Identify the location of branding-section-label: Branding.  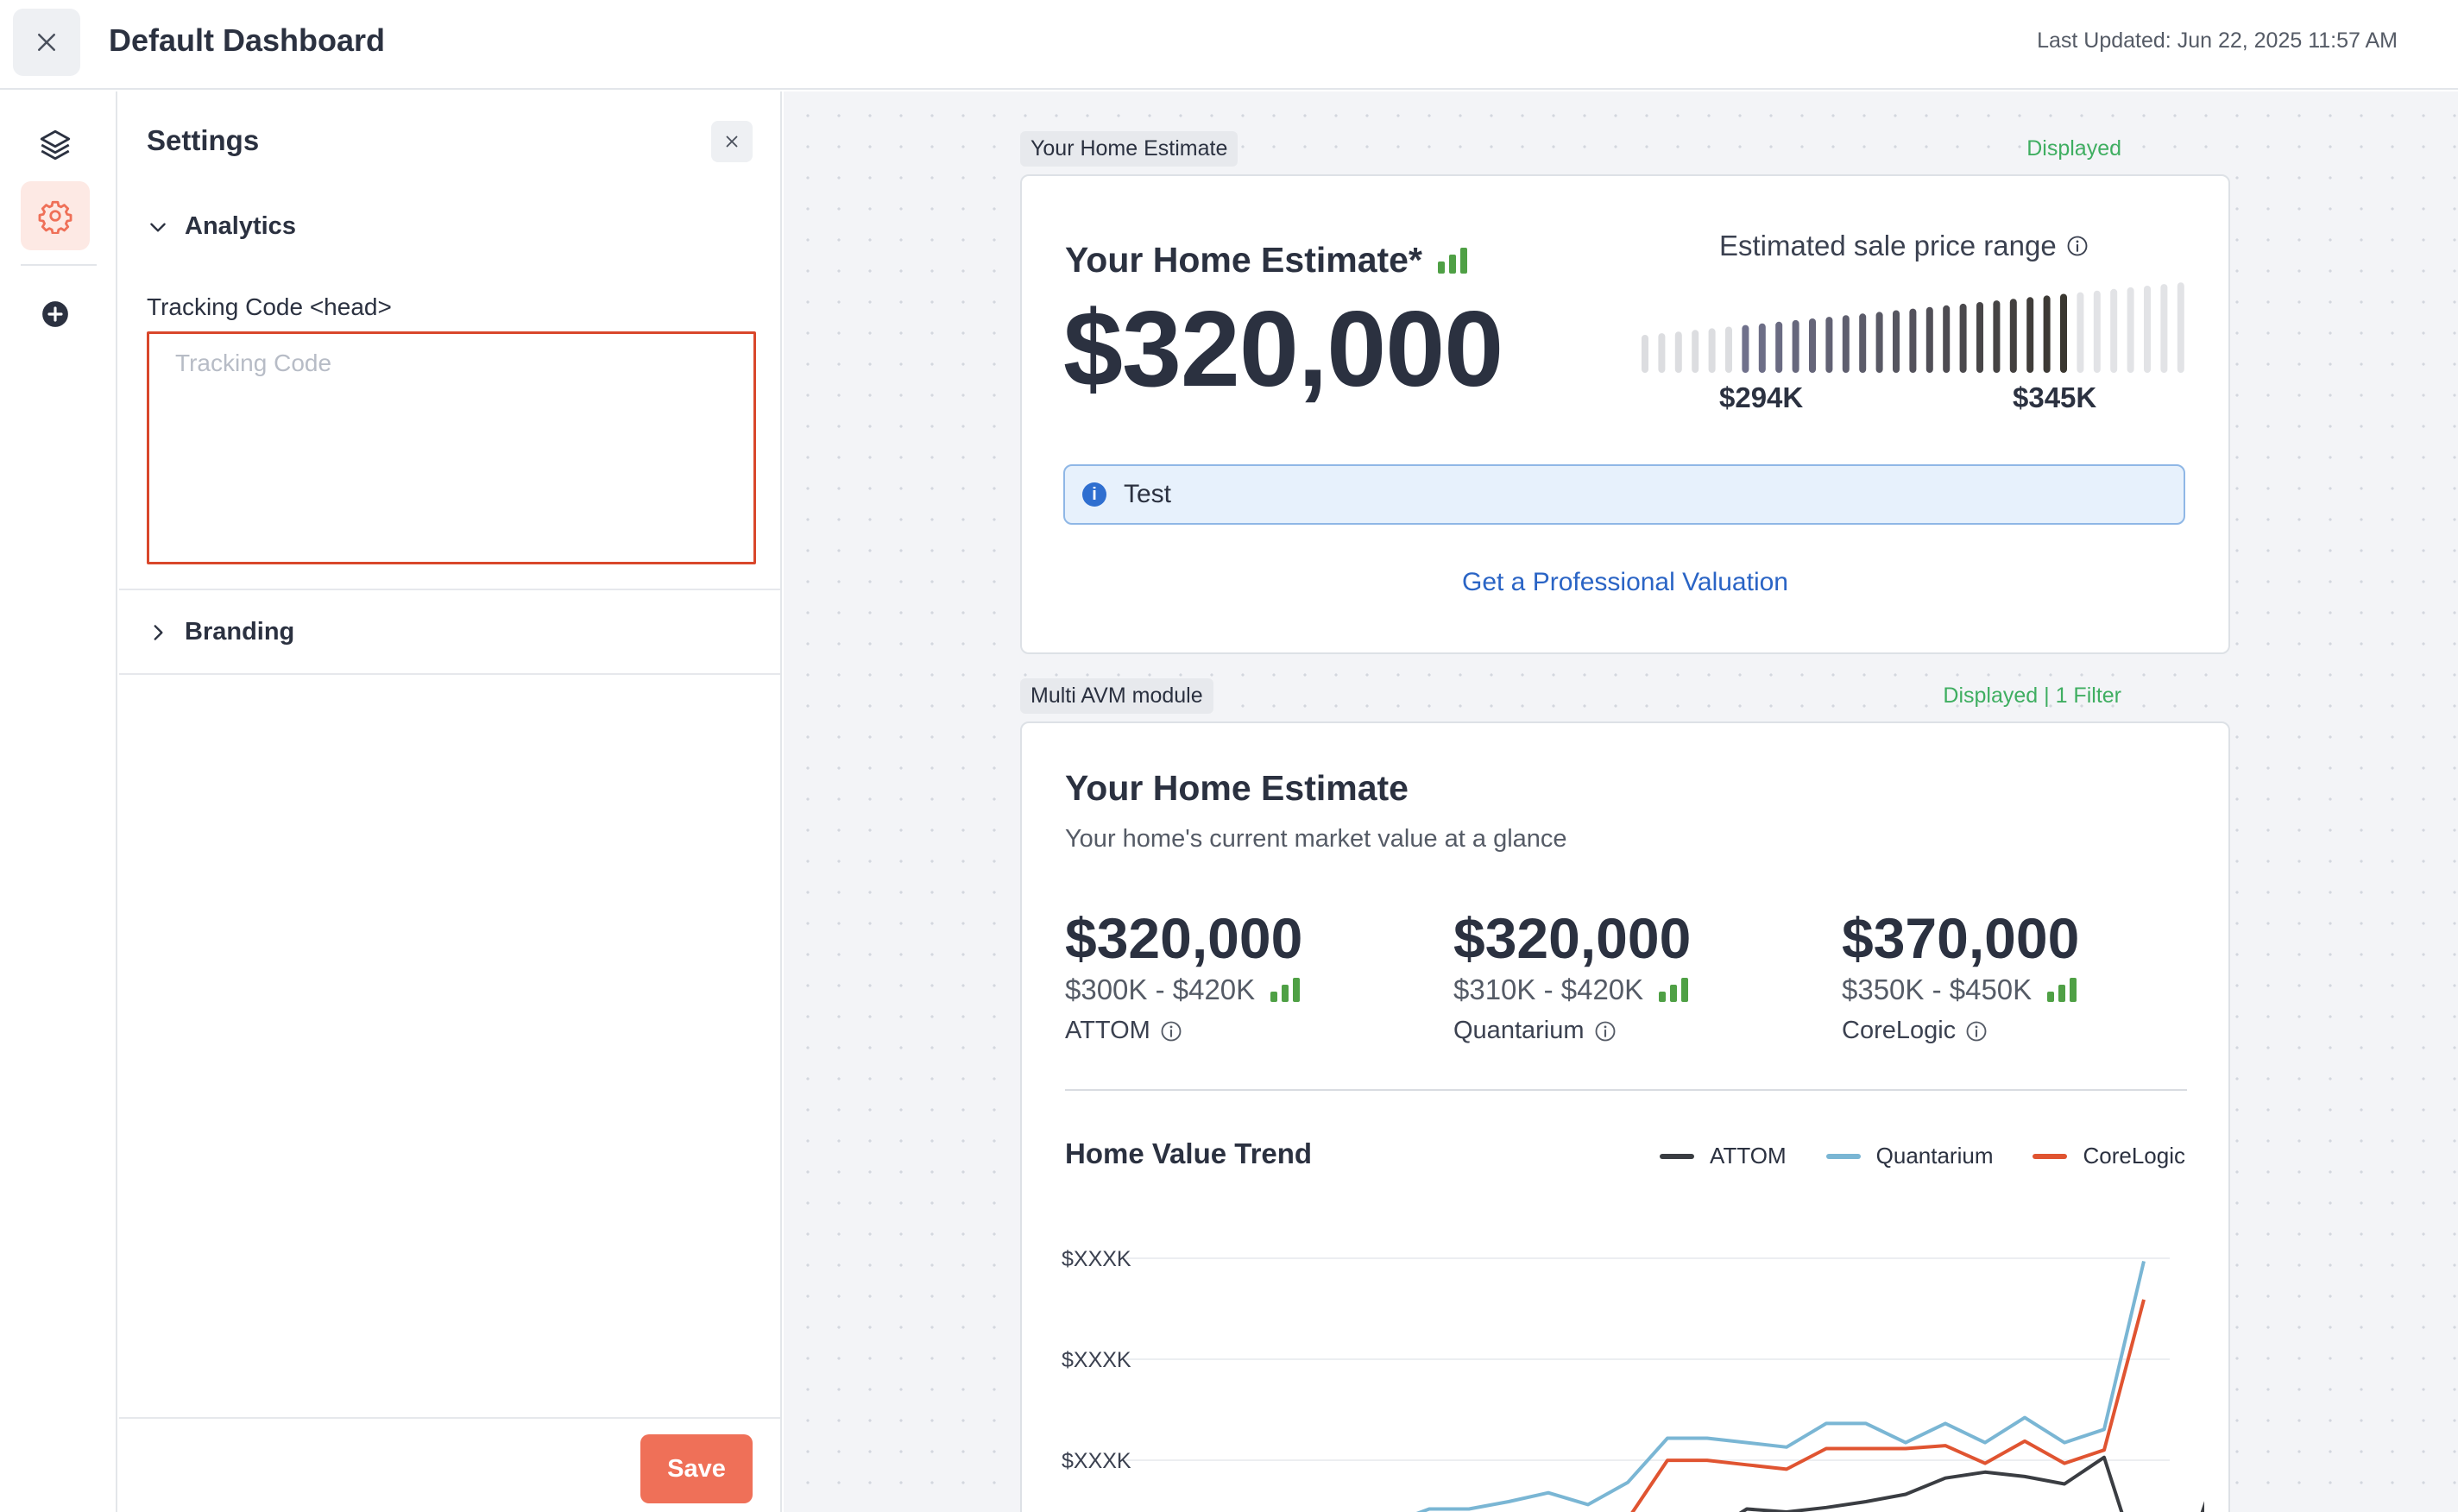
(240, 632).